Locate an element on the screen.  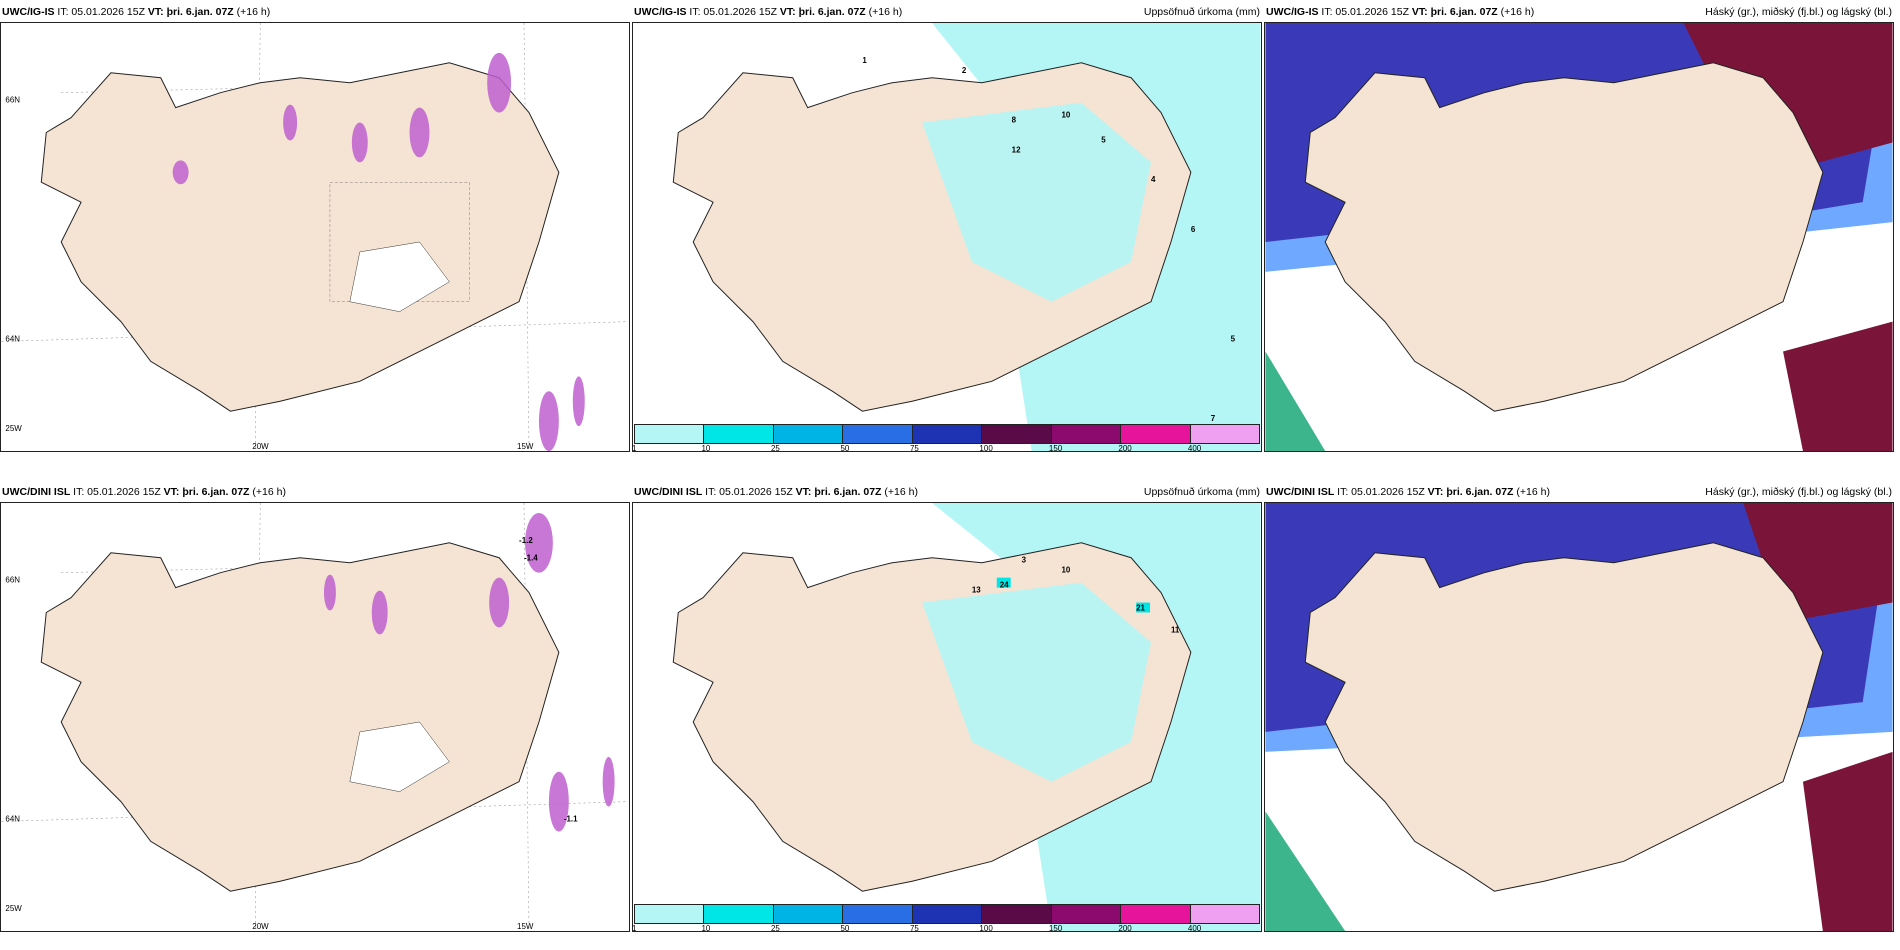
svg-text: 7 is located at coordinates (1213, 418).